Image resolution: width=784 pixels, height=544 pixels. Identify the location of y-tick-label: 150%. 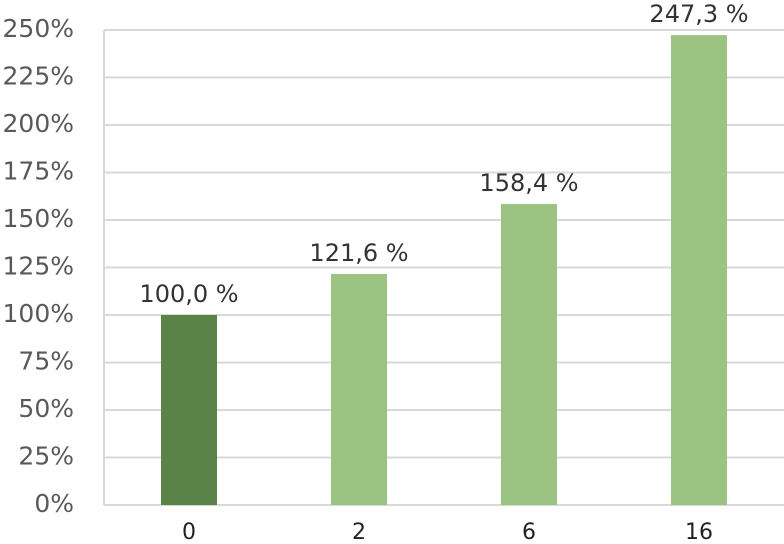
(38, 218).